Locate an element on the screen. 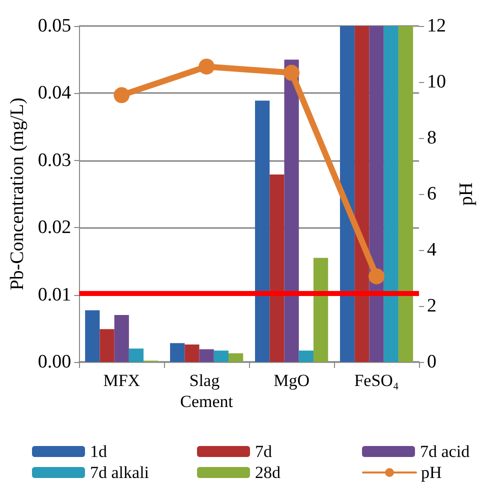 The width and height of the screenshot is (496, 482). legend-label: 1d is located at coordinates (99, 451).